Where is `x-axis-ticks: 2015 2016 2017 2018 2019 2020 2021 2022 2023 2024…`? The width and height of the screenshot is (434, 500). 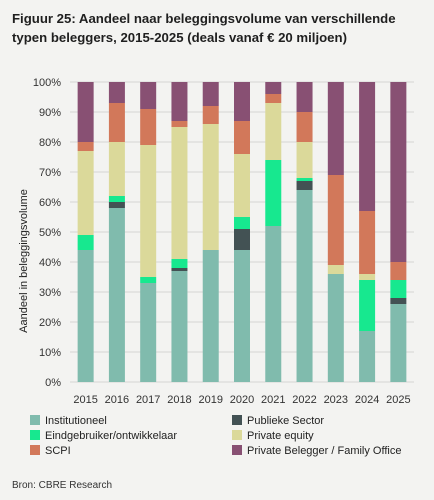 x-axis-ticks: 2015 2016 2017 2018 2019 2020 2021 2022 2023 2024… is located at coordinates (241, 400).